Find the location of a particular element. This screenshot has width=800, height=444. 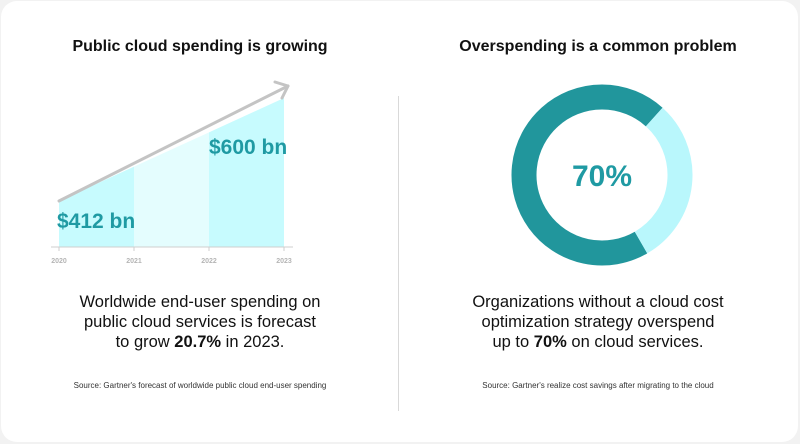

x-tick-label-2021: 2021 is located at coordinates (134, 261).